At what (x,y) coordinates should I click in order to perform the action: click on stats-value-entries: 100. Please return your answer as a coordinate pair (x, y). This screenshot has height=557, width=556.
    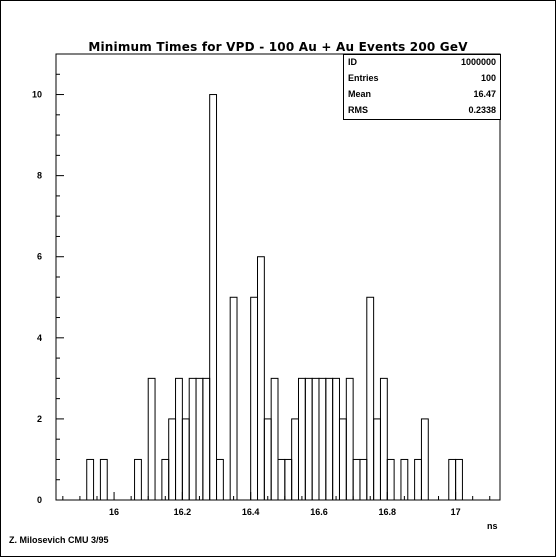
    Looking at the image, I should click on (488, 78).